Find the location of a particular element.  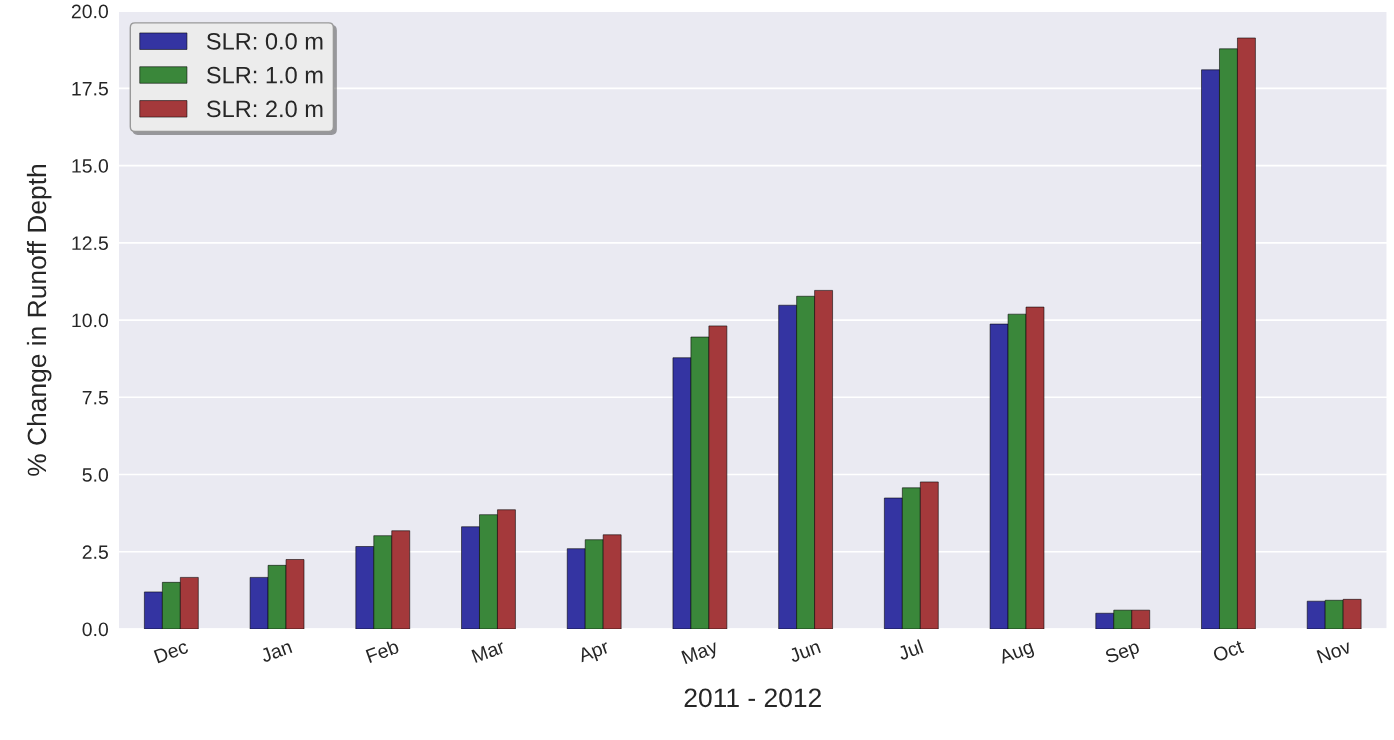

y-tick-label: 17.5 is located at coordinates (90, 89).